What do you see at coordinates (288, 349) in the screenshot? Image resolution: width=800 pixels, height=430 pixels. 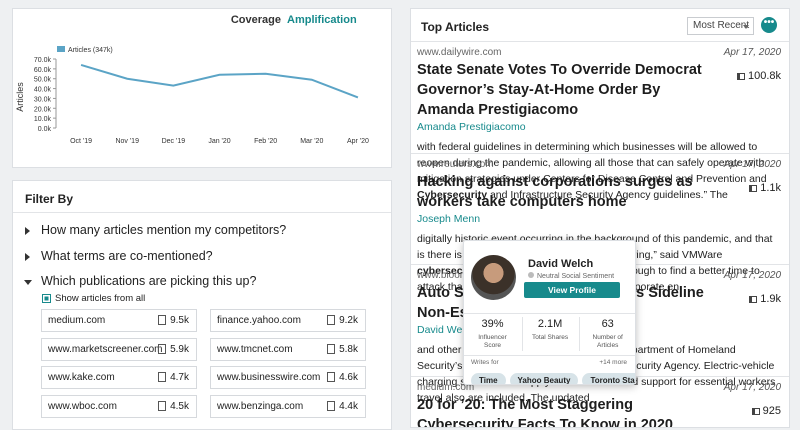 I see `publication: www.tmcnet.com 5.8k` at bounding box center [288, 349].